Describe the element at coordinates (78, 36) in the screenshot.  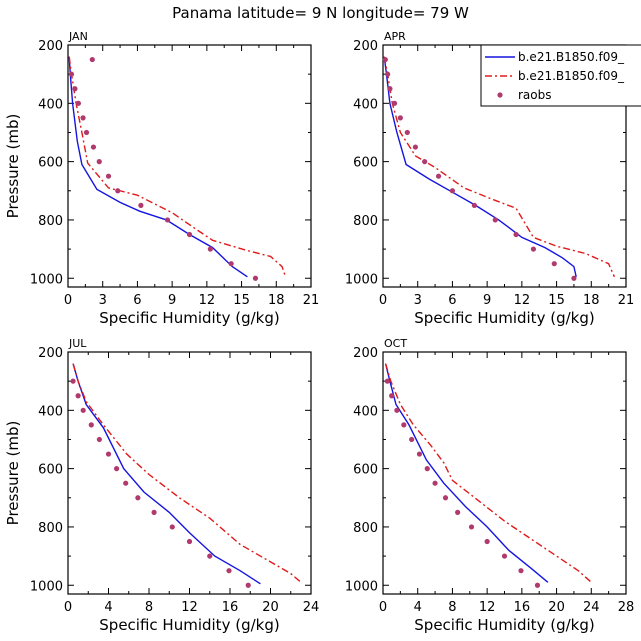
I see `panel-label: JAN` at that location.